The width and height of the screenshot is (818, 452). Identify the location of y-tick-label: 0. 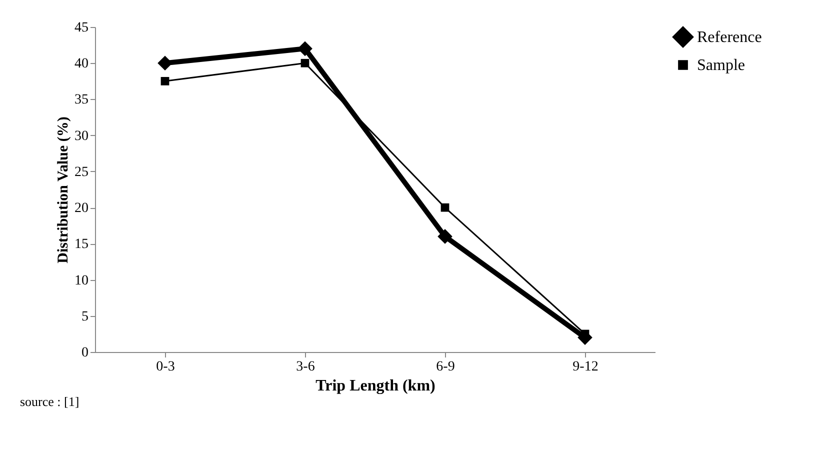
(85, 353).